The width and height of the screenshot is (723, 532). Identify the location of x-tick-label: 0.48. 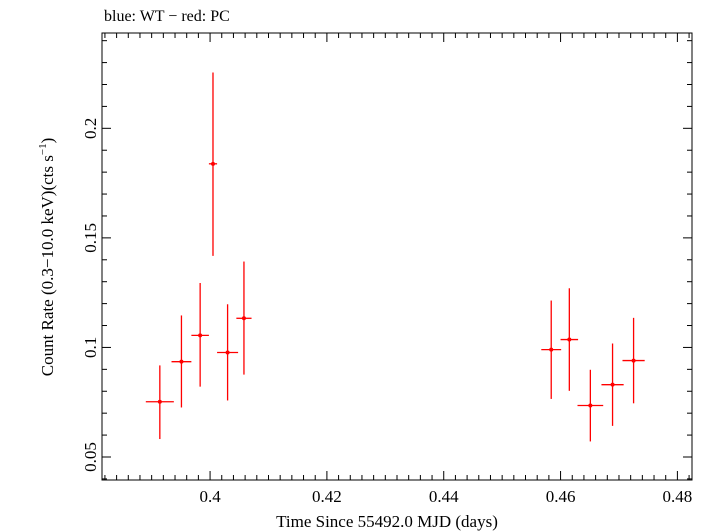
(678, 496).